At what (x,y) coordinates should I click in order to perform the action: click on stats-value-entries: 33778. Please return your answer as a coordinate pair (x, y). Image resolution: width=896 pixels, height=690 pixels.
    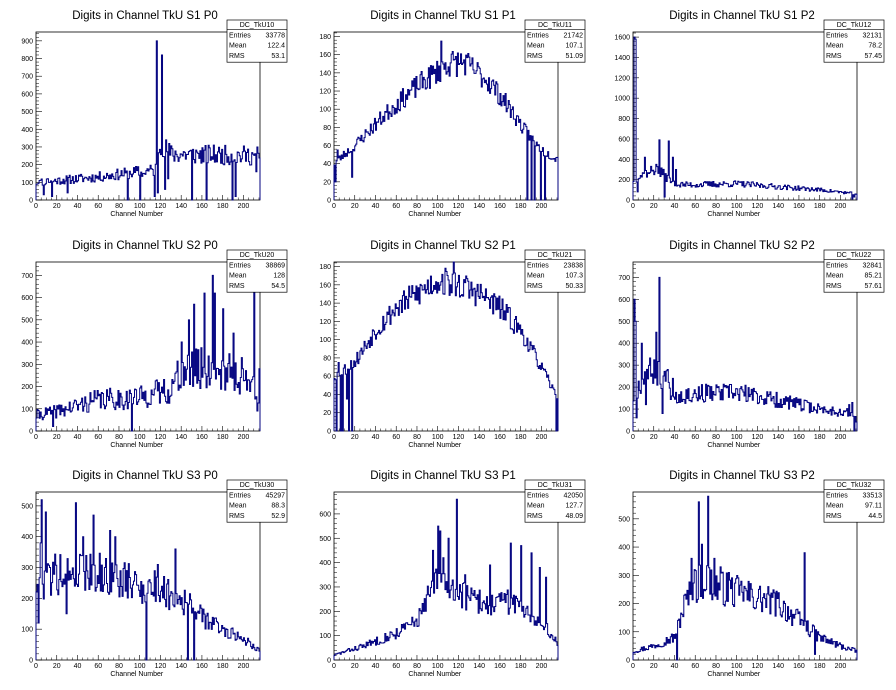
    Looking at the image, I should click on (276, 35).